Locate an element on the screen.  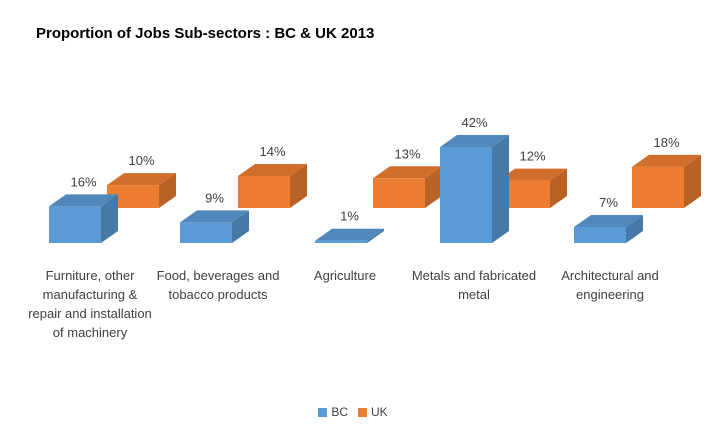
data-label-uk-1: 14% is located at coordinates (272, 151).